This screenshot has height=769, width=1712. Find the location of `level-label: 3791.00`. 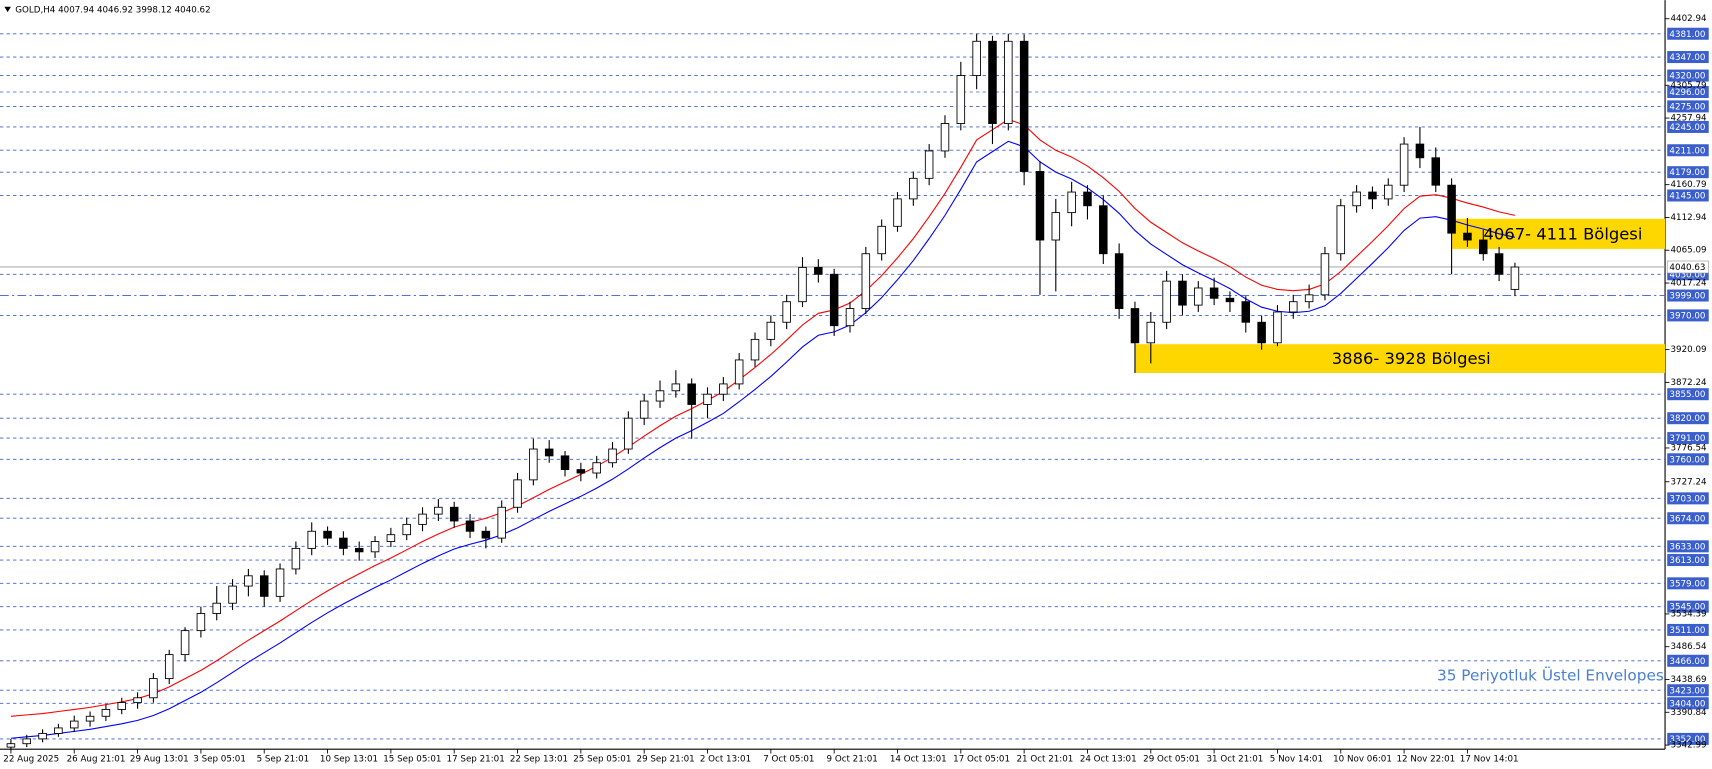

level-label: 3791.00 is located at coordinates (1687, 439).